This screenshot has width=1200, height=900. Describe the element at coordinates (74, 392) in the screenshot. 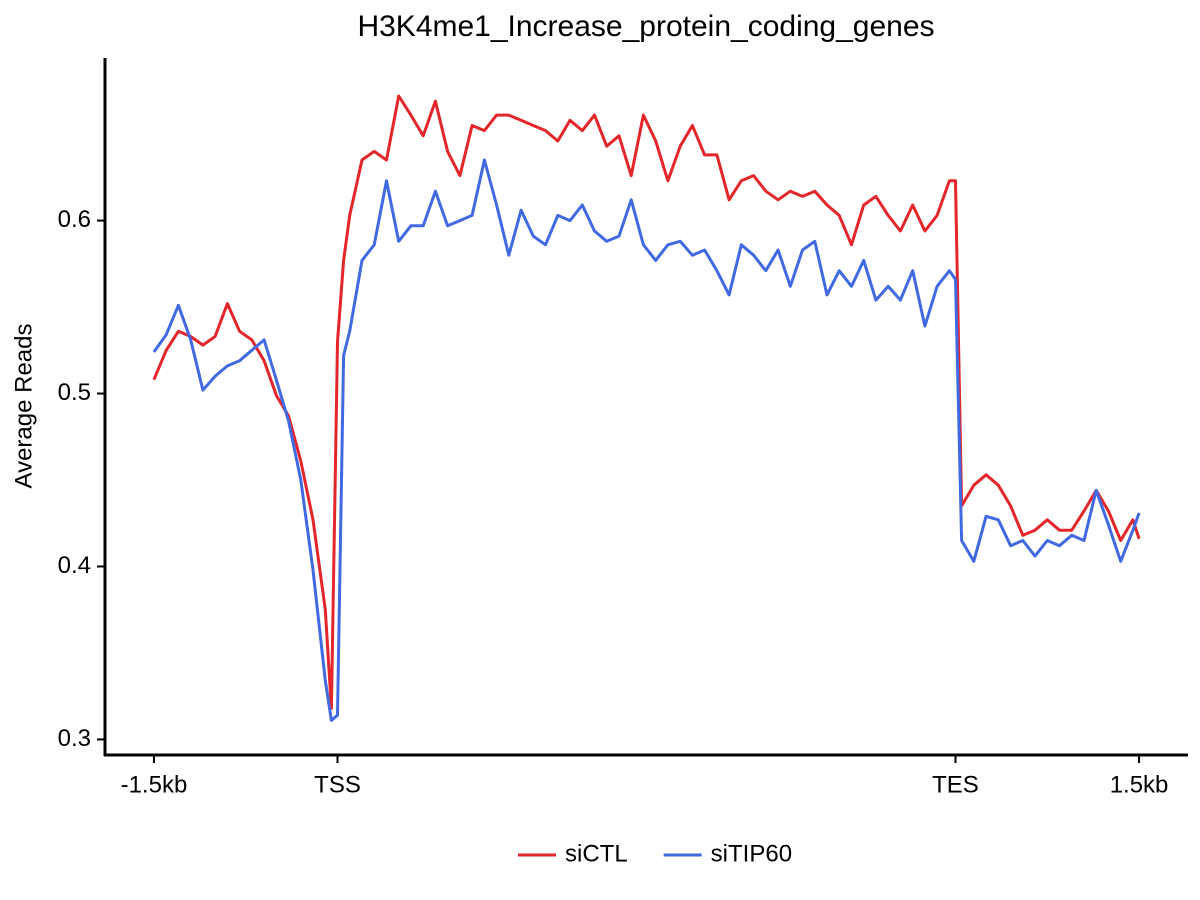

I see `y-tick-label: 0.5` at that location.